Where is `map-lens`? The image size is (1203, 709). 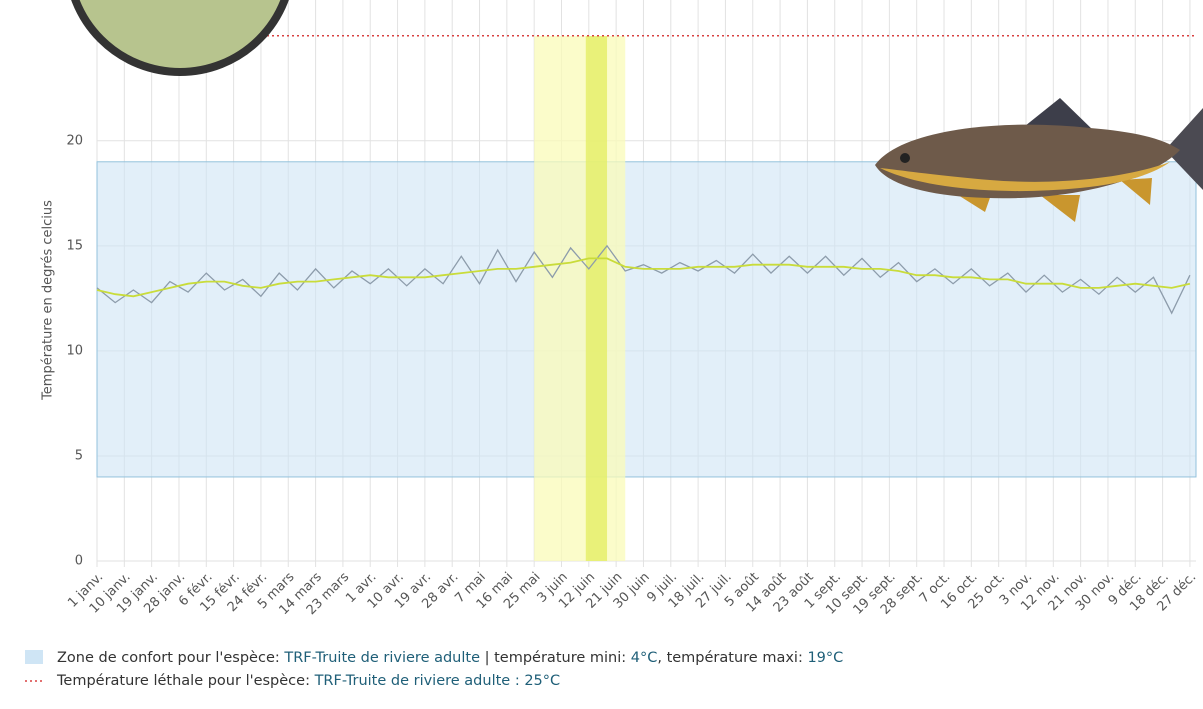 map-lens is located at coordinates (180, 38).